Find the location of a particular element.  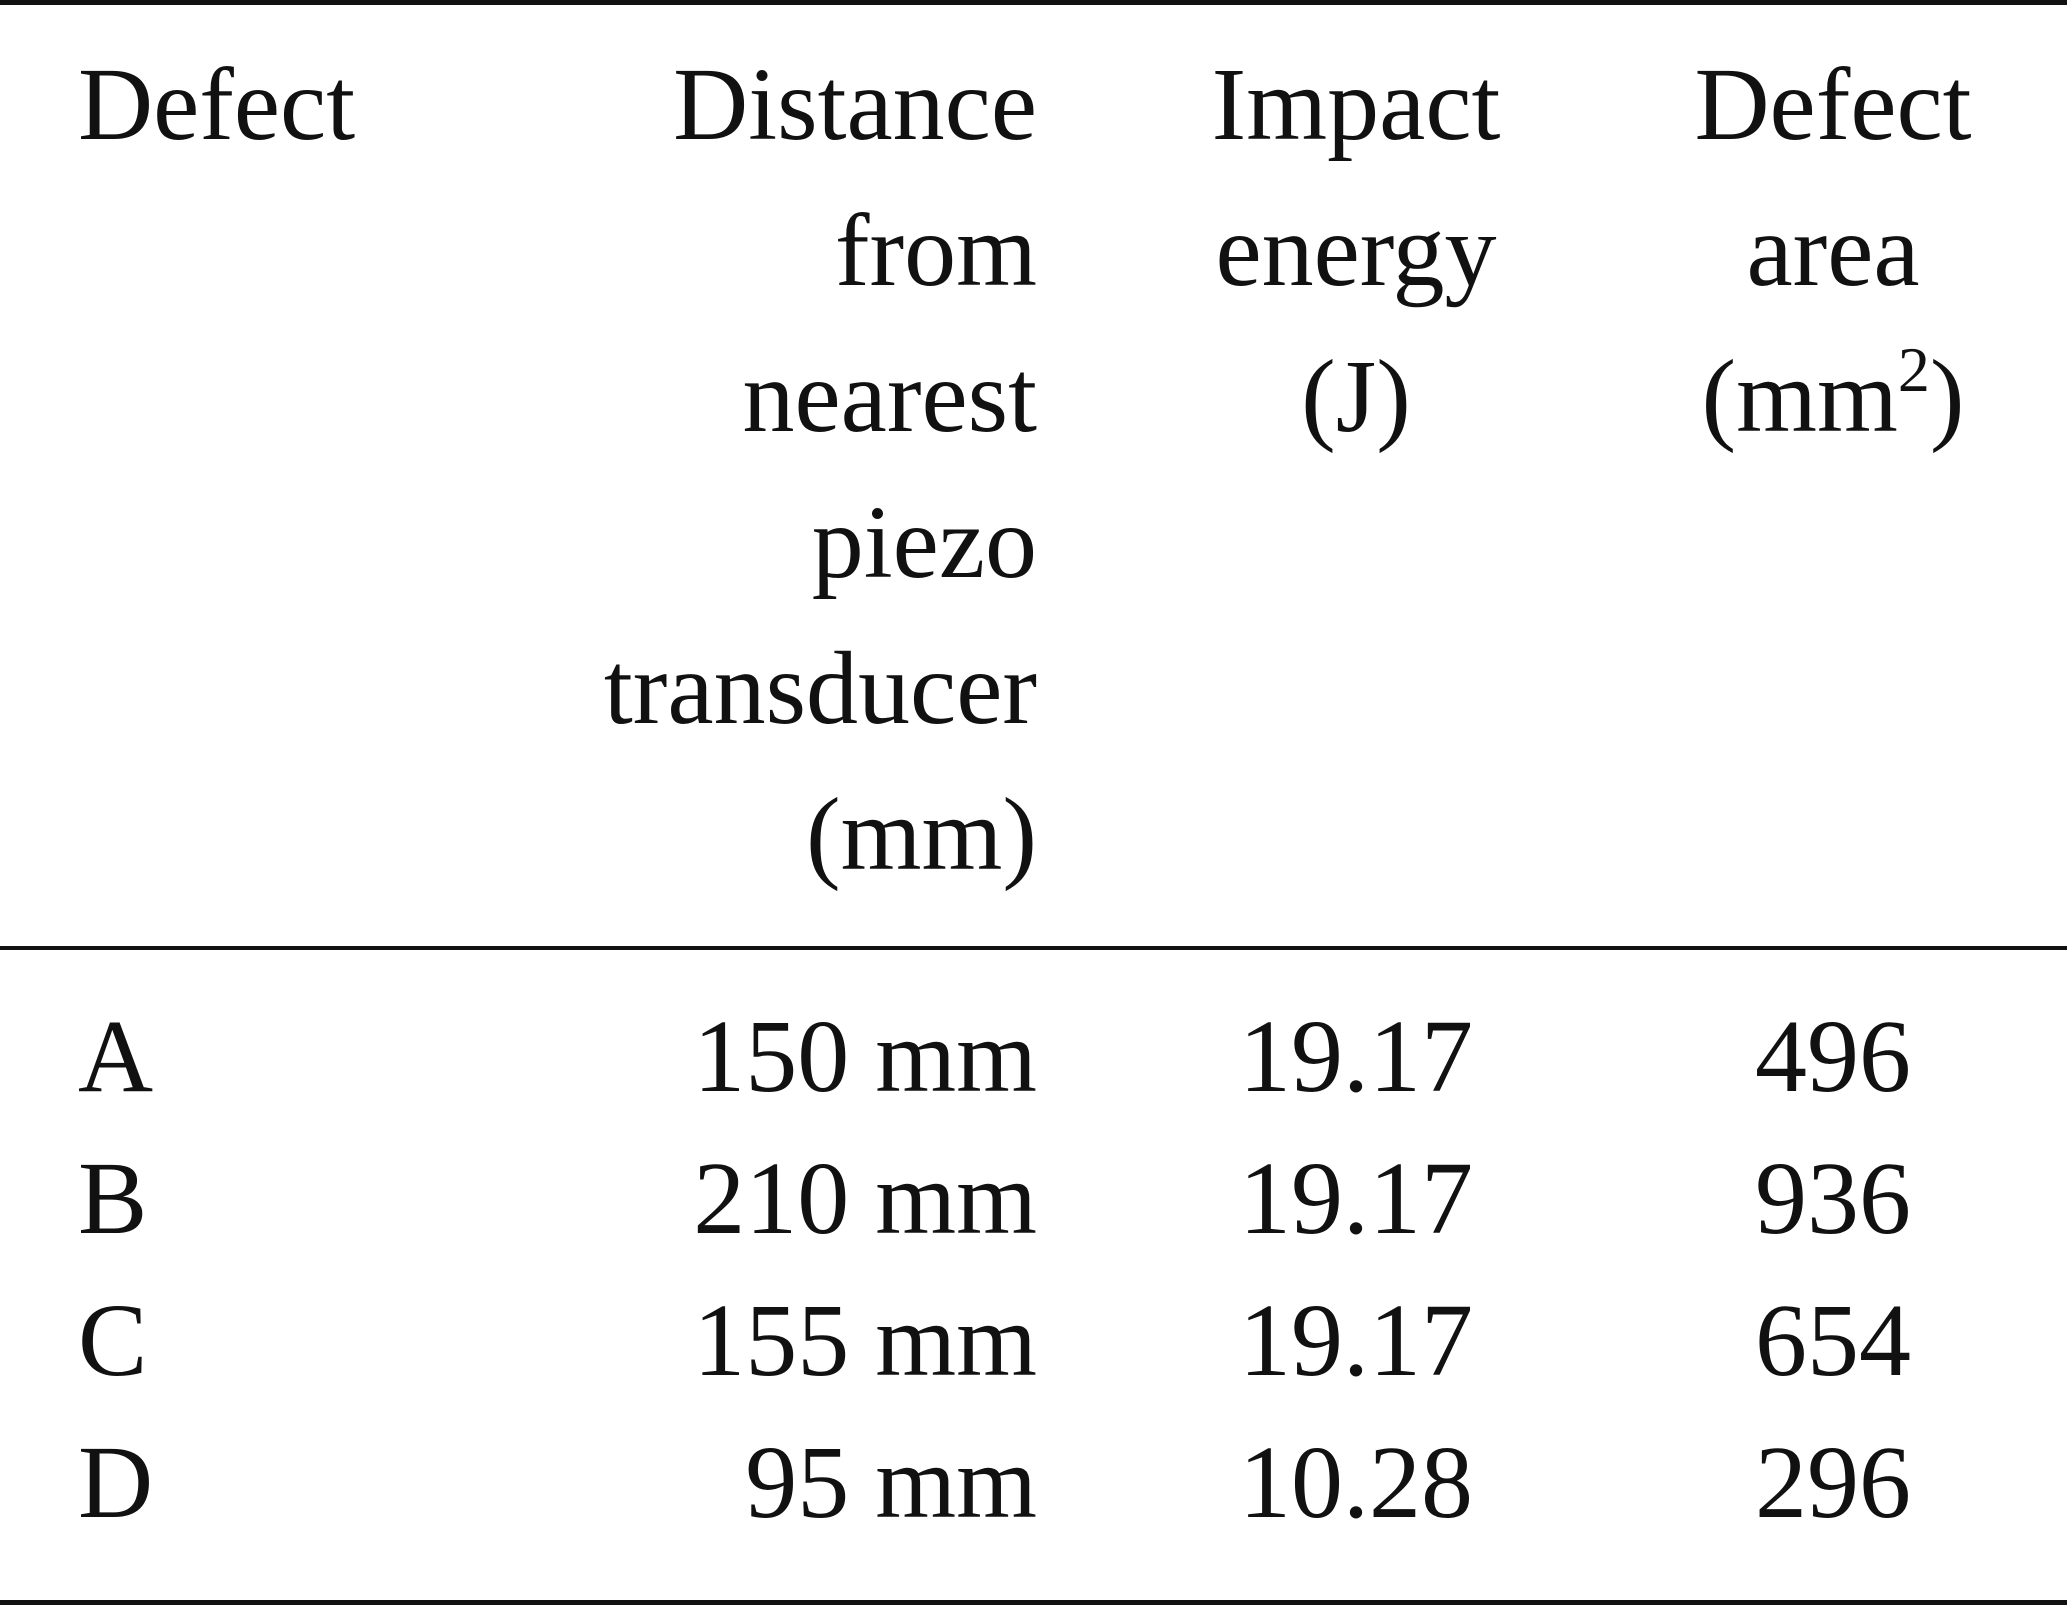

cell-impact: 10.28 is located at coordinates (1356, 1482).